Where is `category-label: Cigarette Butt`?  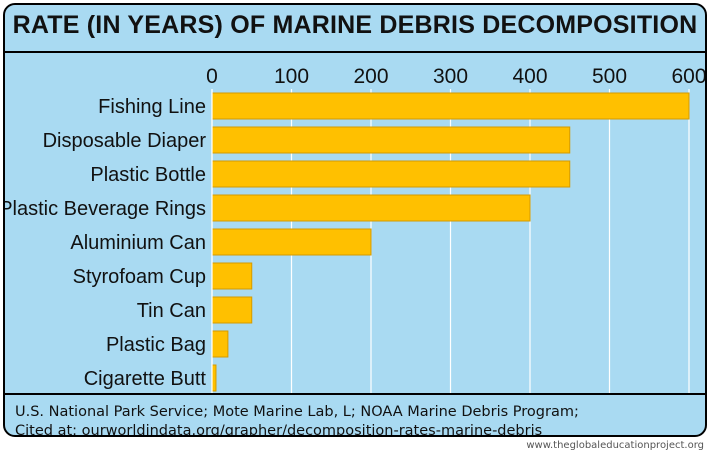 category-label: Cigarette Butt is located at coordinates (145, 379).